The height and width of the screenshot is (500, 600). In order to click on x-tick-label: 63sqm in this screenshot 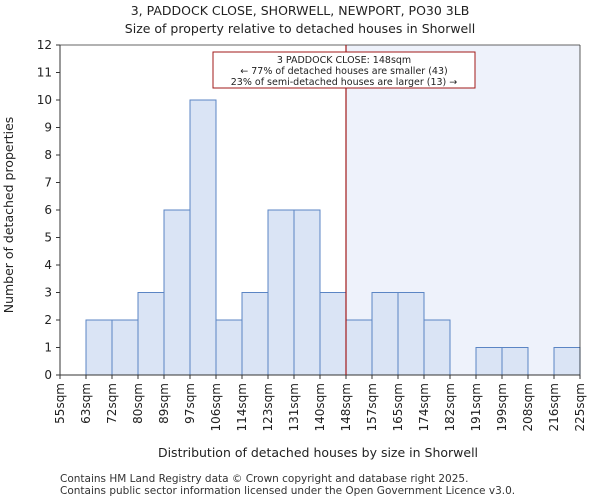, I will do `click(86, 403)`.